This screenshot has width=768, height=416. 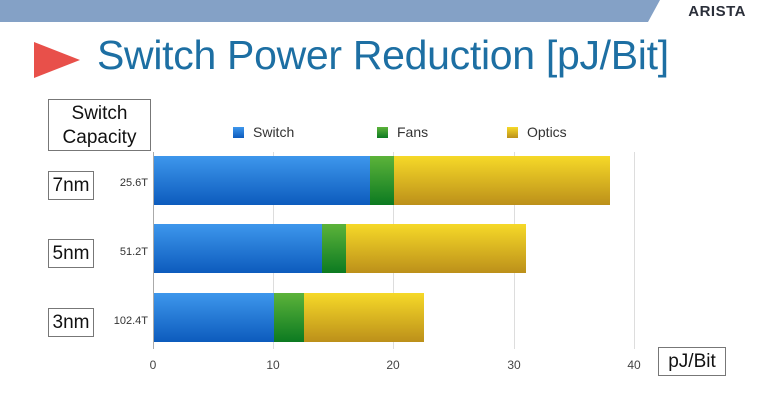 I want to click on x-tick-20: 20, so click(x=393, y=365).